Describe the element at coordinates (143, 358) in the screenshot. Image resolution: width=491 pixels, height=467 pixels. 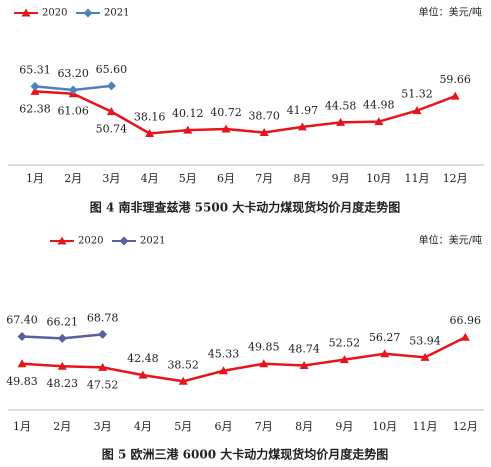
I see `data-label: 42.48` at that location.